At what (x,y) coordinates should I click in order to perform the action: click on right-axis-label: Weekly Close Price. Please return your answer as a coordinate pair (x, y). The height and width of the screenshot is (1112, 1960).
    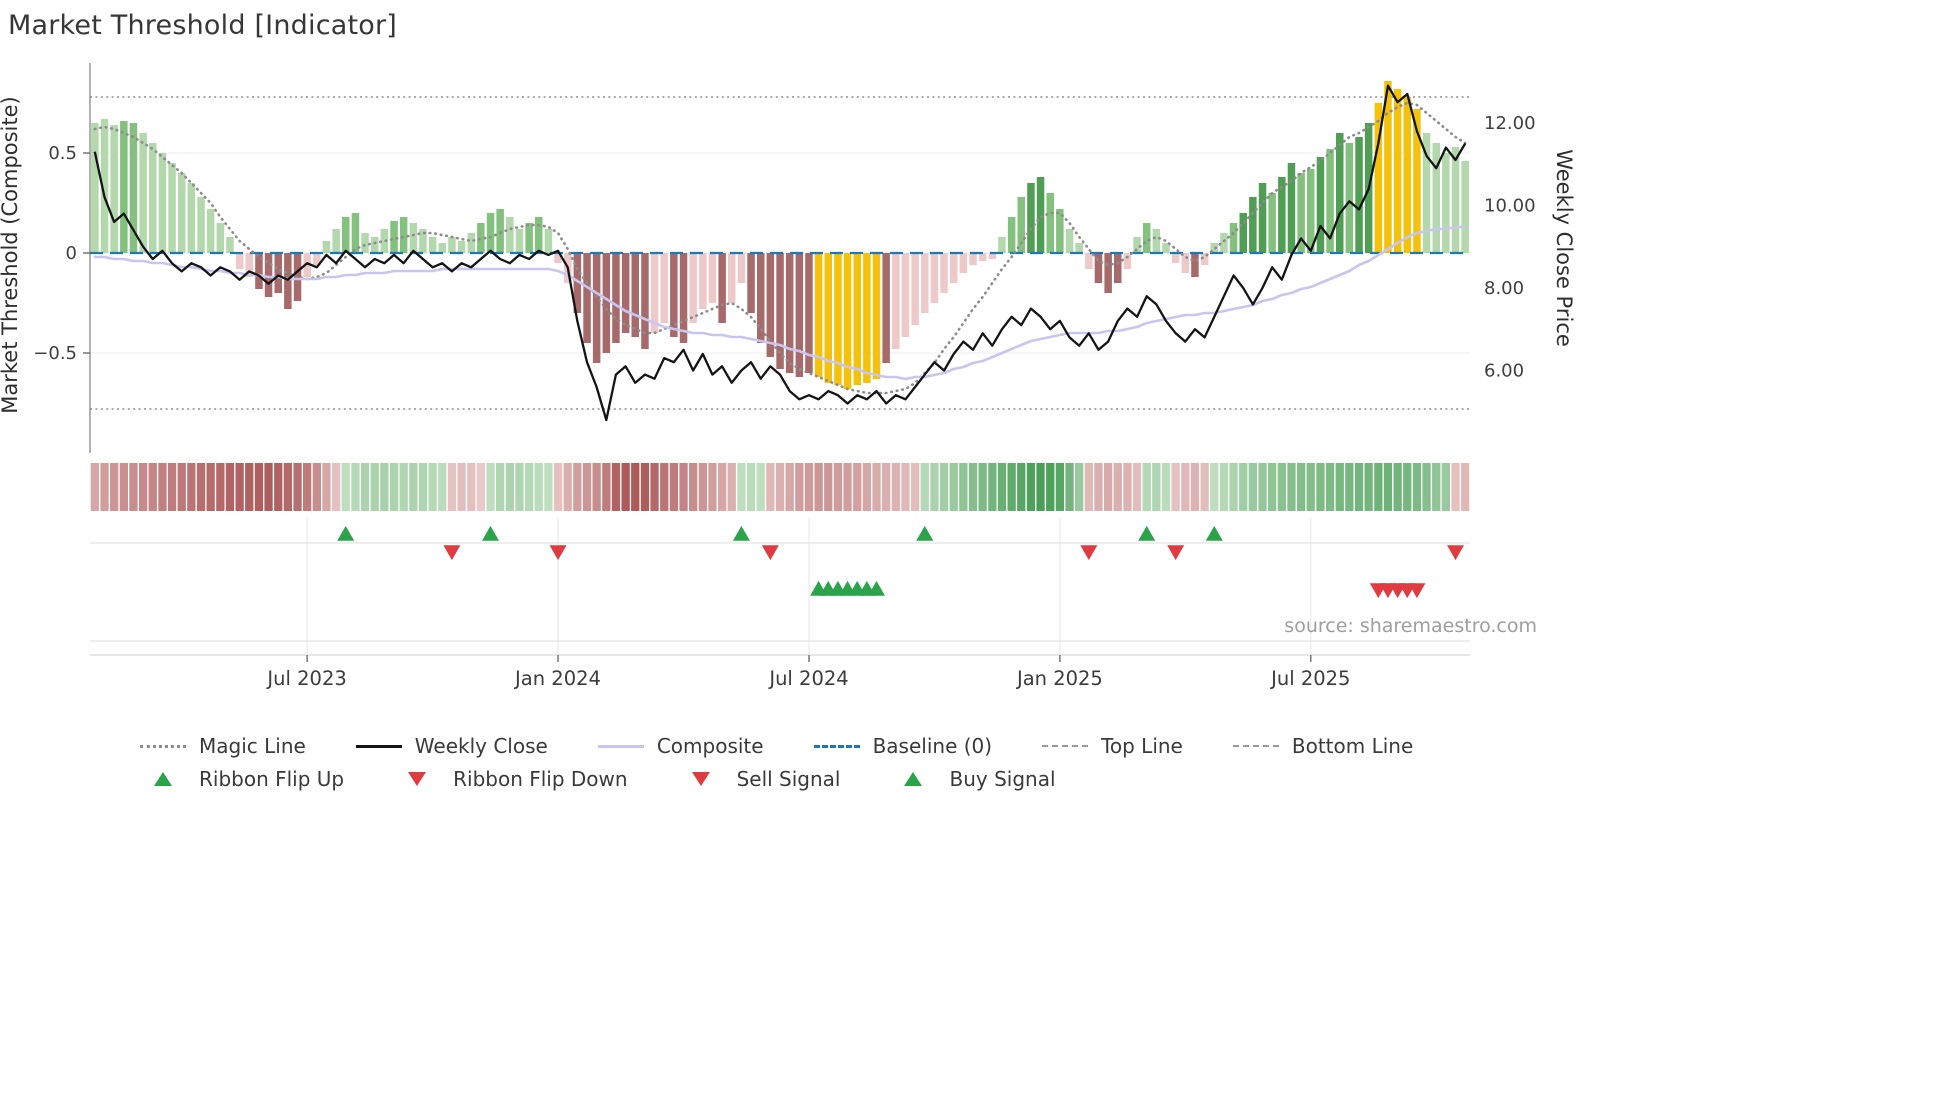
    Looking at the image, I should click on (1564, 248).